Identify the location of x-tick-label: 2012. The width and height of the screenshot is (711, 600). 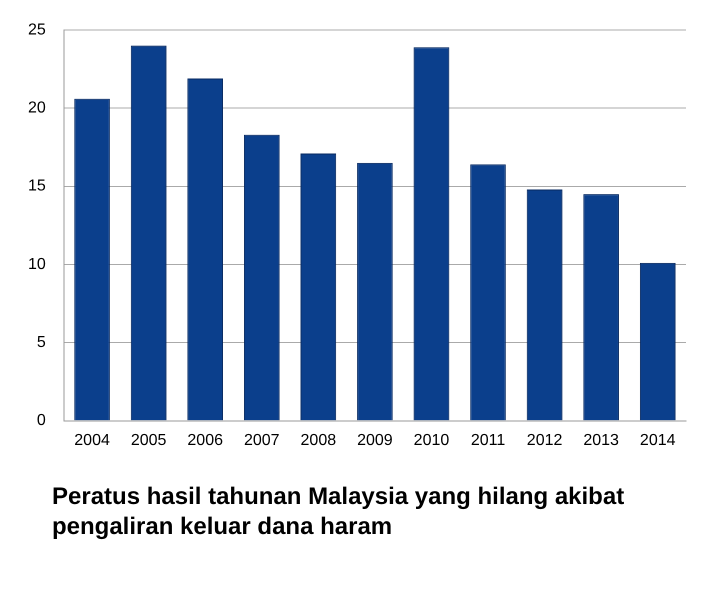
(544, 440).